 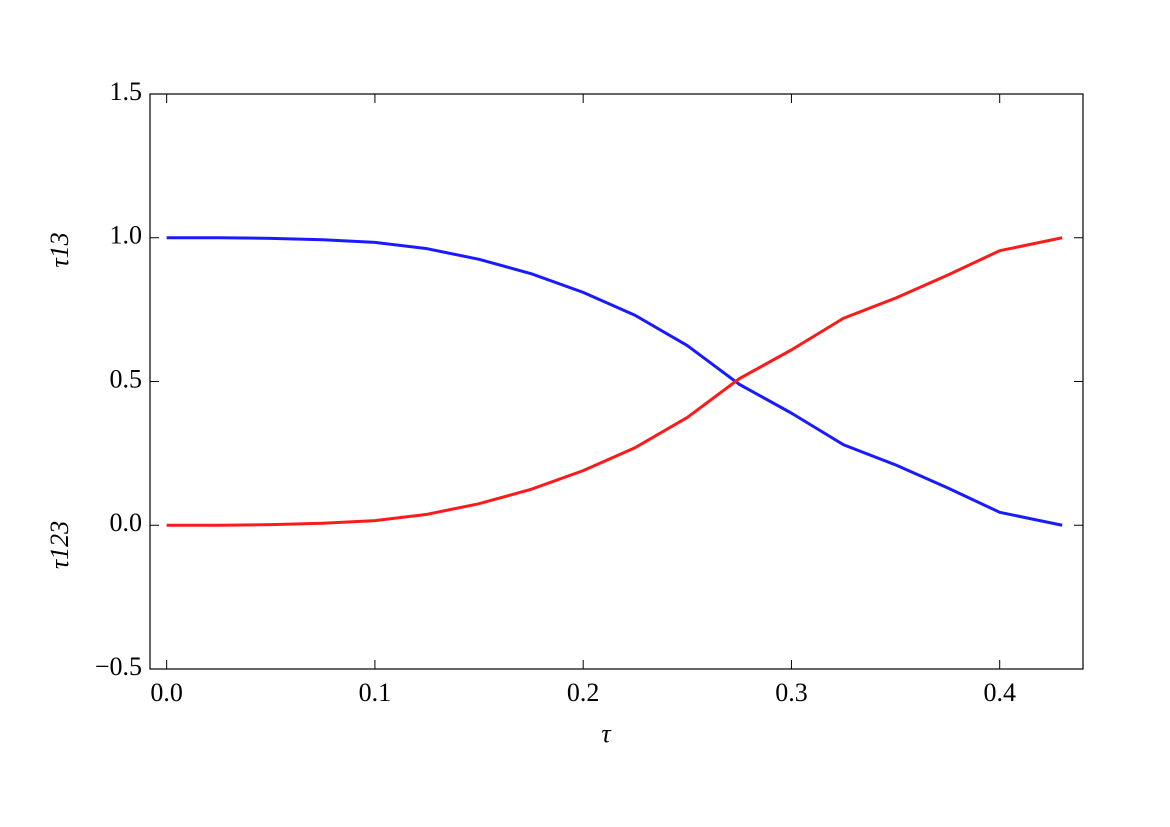 What do you see at coordinates (606, 733) in the screenshot?
I see `x-axis-label: τ` at bounding box center [606, 733].